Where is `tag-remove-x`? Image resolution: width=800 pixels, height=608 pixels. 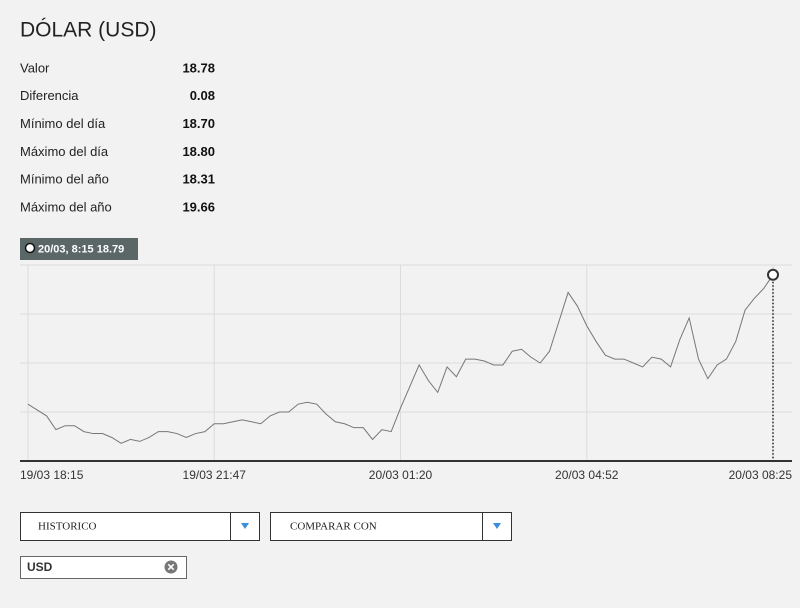
tag-remove-x is located at coordinates (171, 567).